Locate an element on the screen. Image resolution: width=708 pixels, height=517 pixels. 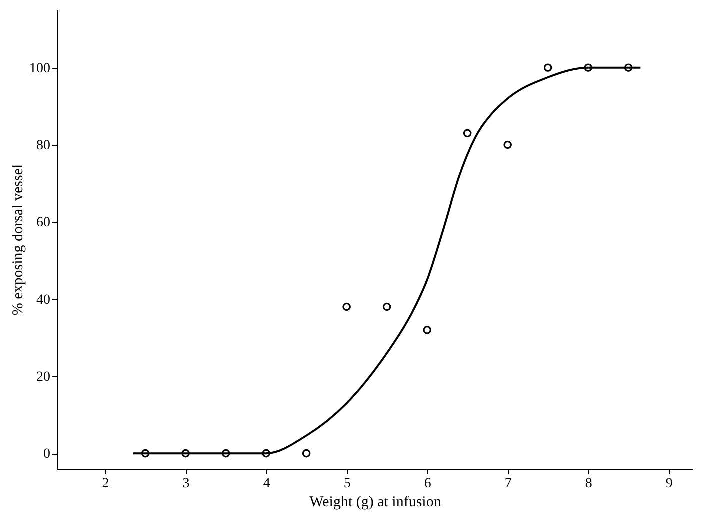
y-tick-label: 60 is located at coordinates (43, 223).